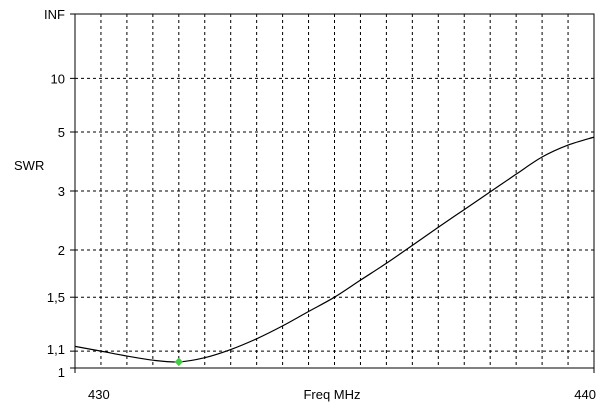 The height and width of the screenshot is (403, 598). What do you see at coordinates (99, 394) in the screenshot?
I see `x-tick-label-430: 430` at bounding box center [99, 394].